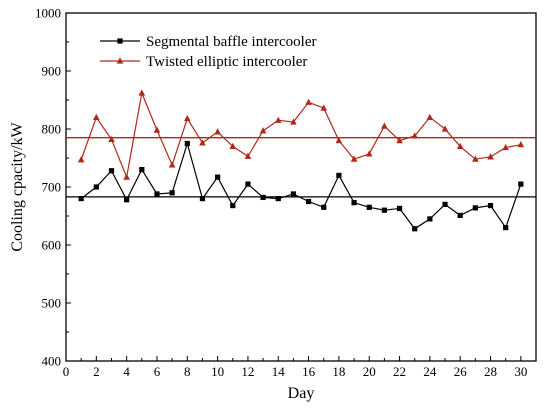  Describe the element at coordinates (520, 371) in the screenshot. I see `x-tick-label: 30` at that location.